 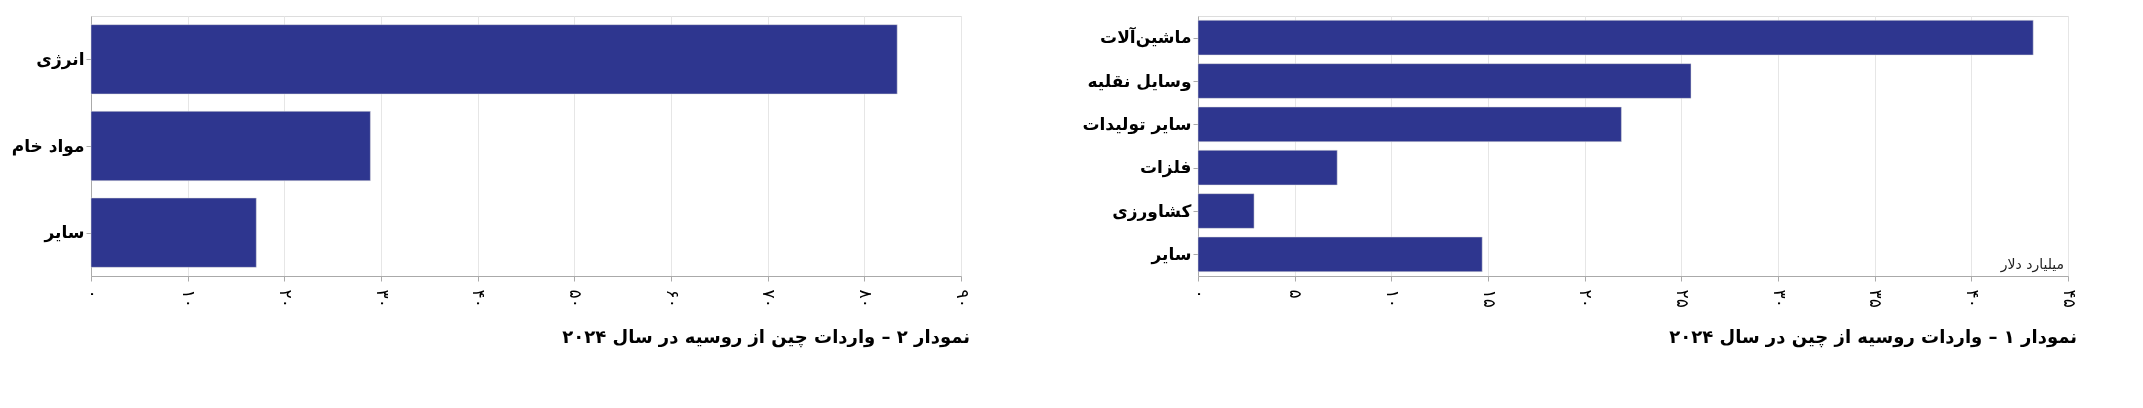 I want to click on x-tick-label: ۵, so click(x=1296, y=294).